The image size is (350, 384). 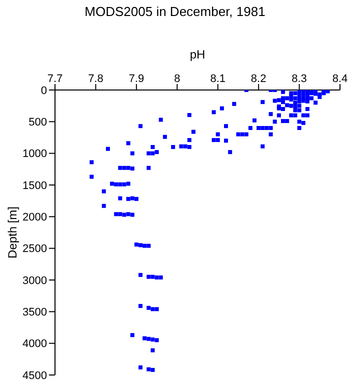 What do you see at coordinates (177, 79) in the screenshot?
I see `x-tick-label: 8` at bounding box center [177, 79].